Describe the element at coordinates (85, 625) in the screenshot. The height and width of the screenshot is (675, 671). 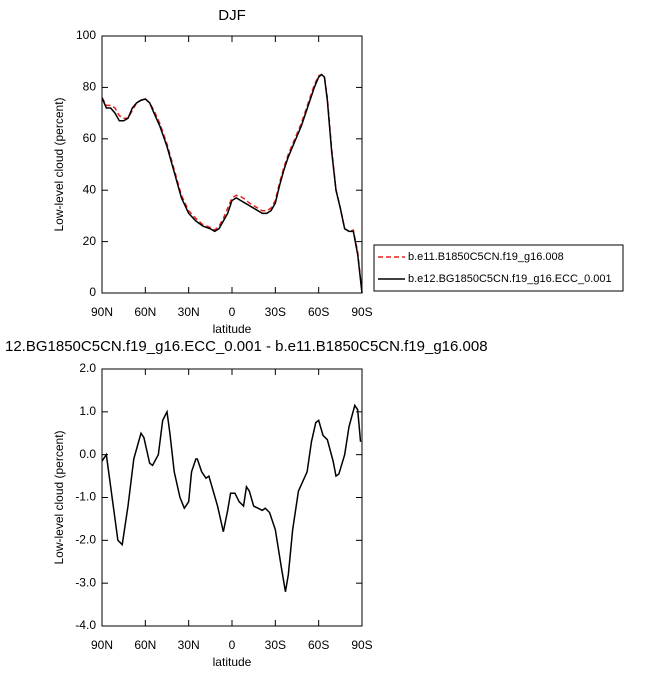
I see `y-tick-label: -4.0` at that location.